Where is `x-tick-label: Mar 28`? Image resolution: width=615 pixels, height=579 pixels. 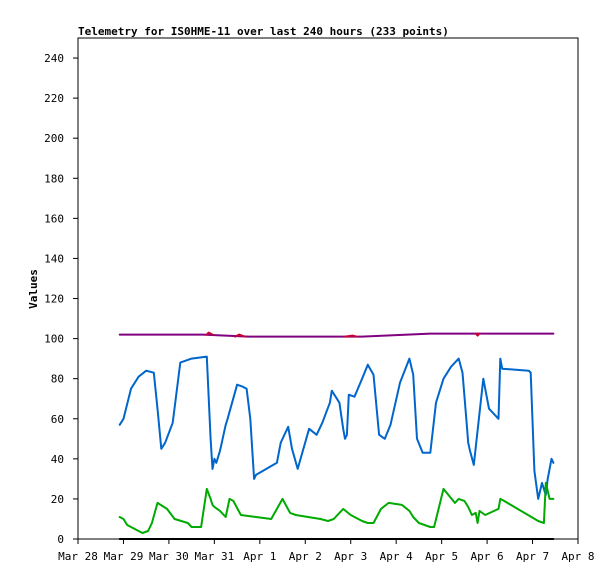 x-tick-label: Mar 28 is located at coordinates (78, 556).